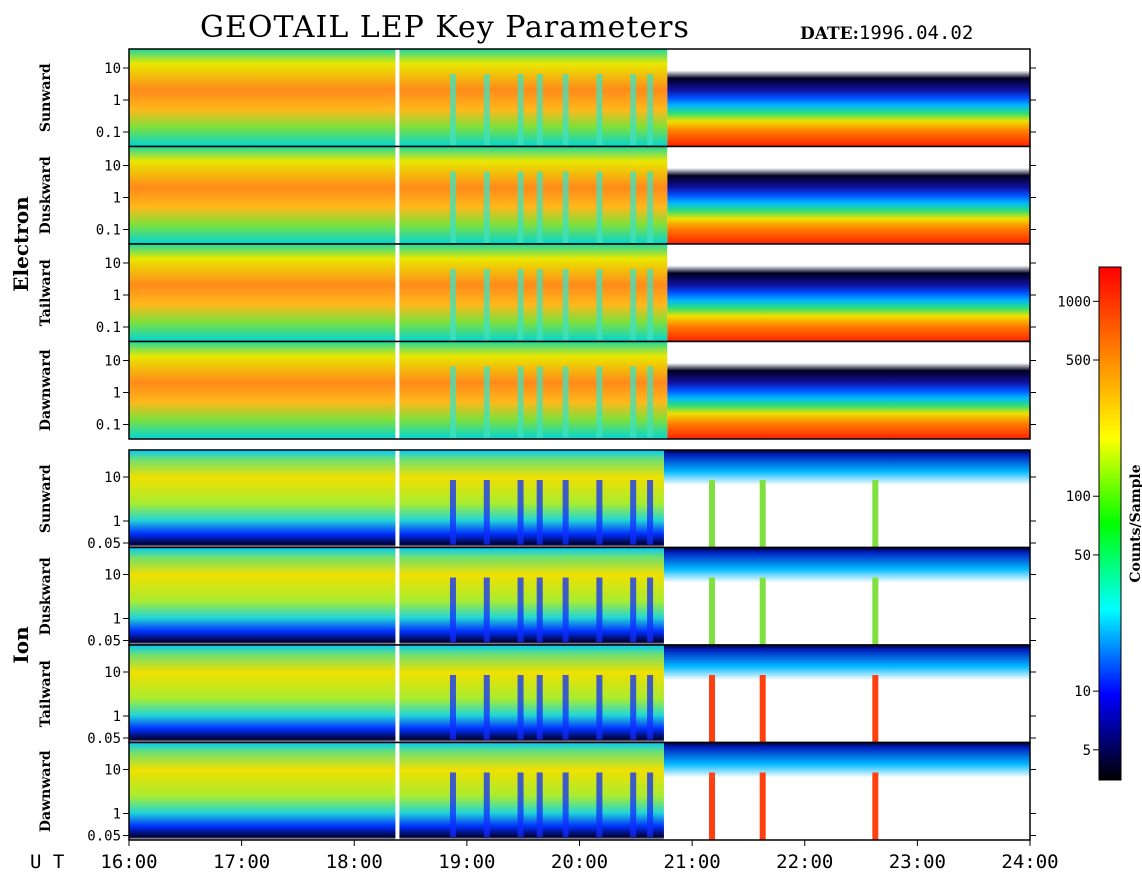 The image size is (1142, 880). Describe the element at coordinates (354, 862) in the screenshot. I see `x-tick-label: 18:00` at that location.